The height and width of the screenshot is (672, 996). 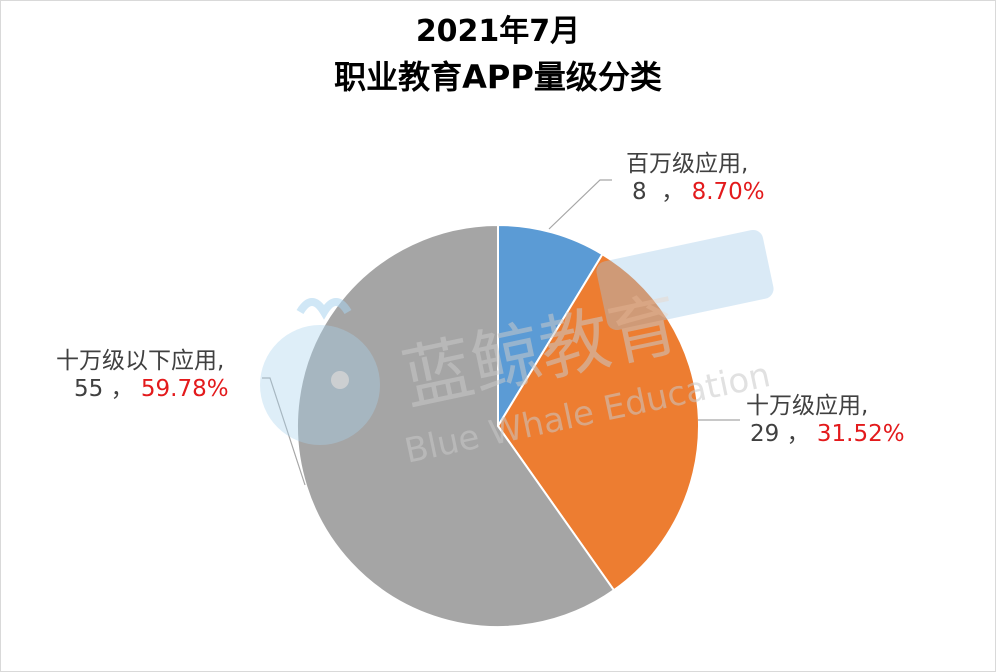 I want to click on slice-label-1-name: 十万级应用,, so click(x=807, y=406).